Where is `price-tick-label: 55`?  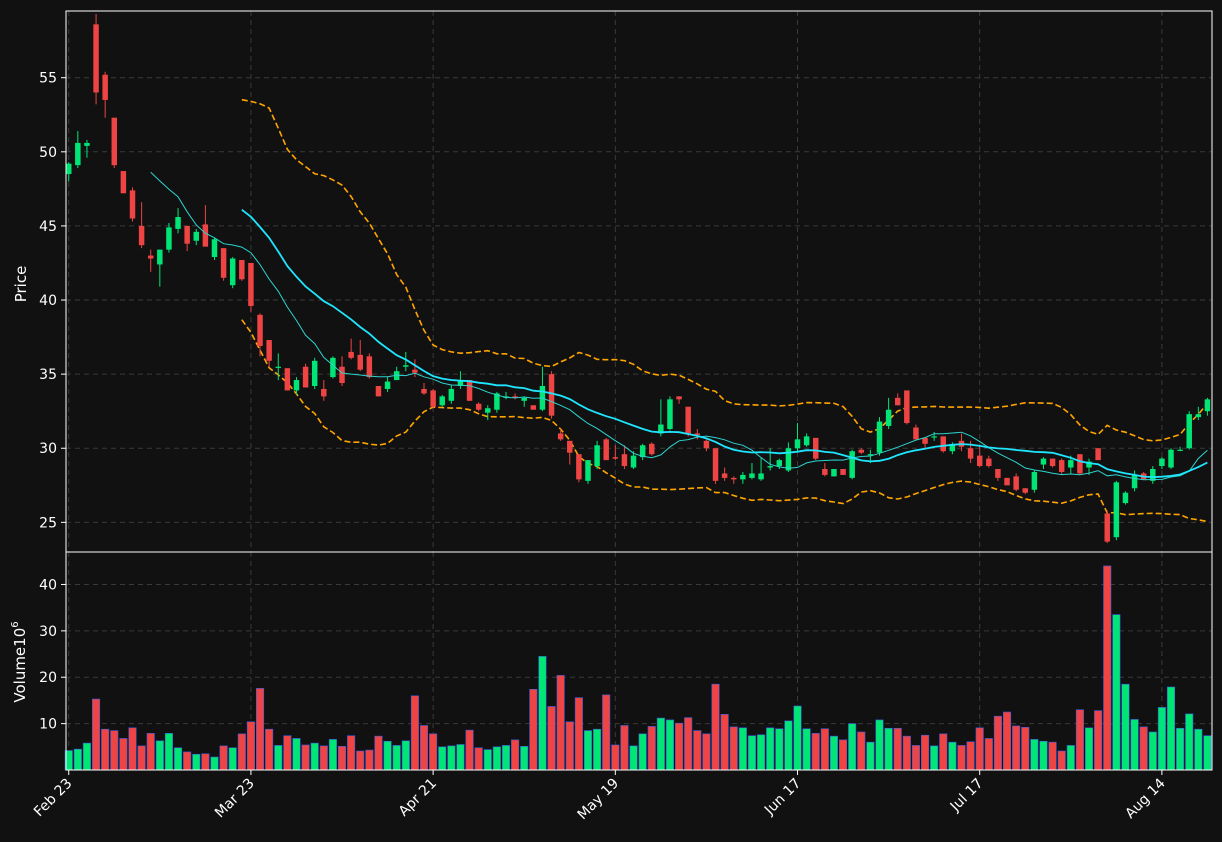 price-tick-label: 55 is located at coordinates (48, 79).